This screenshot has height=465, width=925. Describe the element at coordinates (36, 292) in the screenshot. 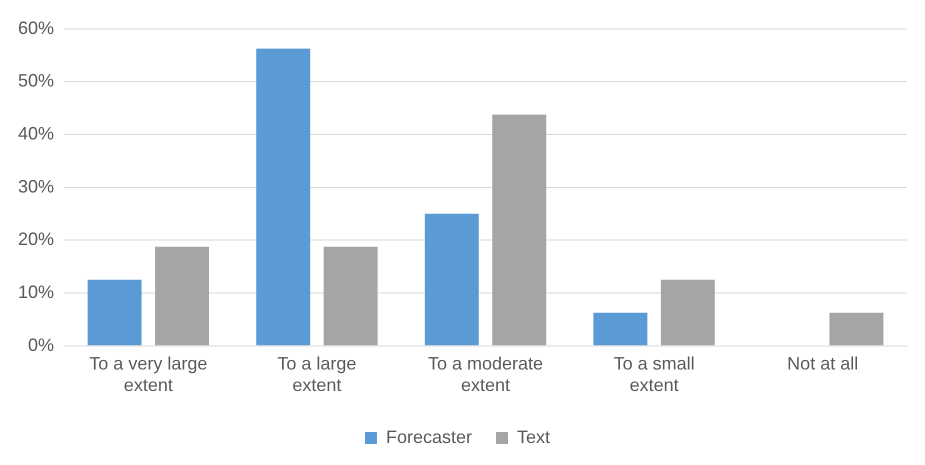

I see `y-tick-label: 10%` at that location.